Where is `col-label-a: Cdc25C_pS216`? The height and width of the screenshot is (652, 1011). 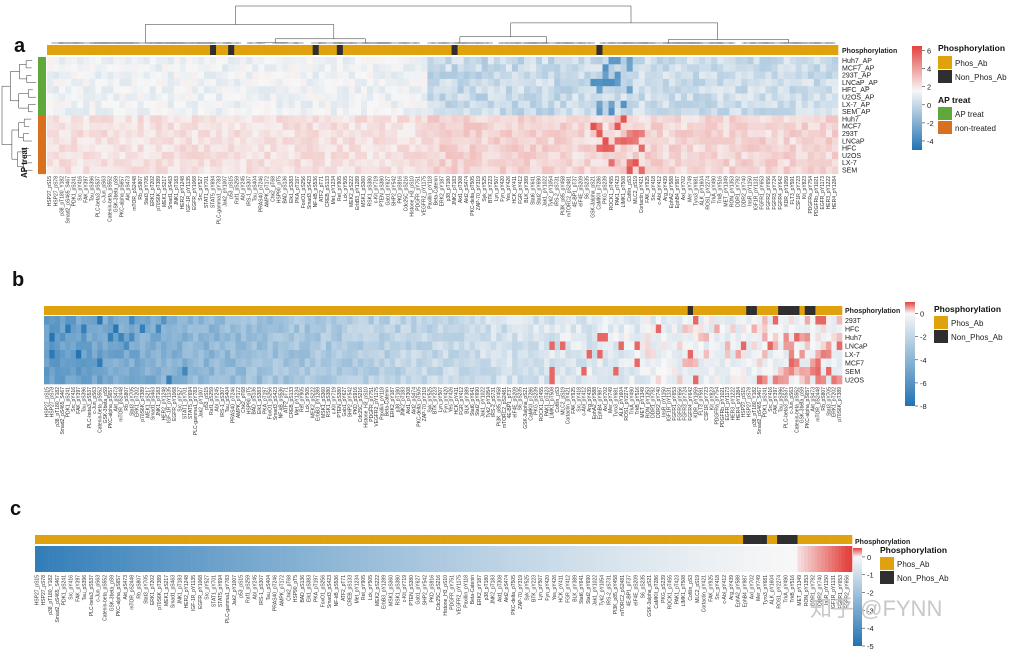
col-label-a: Cdc25C_pS216 is located at coordinates (406, 194).